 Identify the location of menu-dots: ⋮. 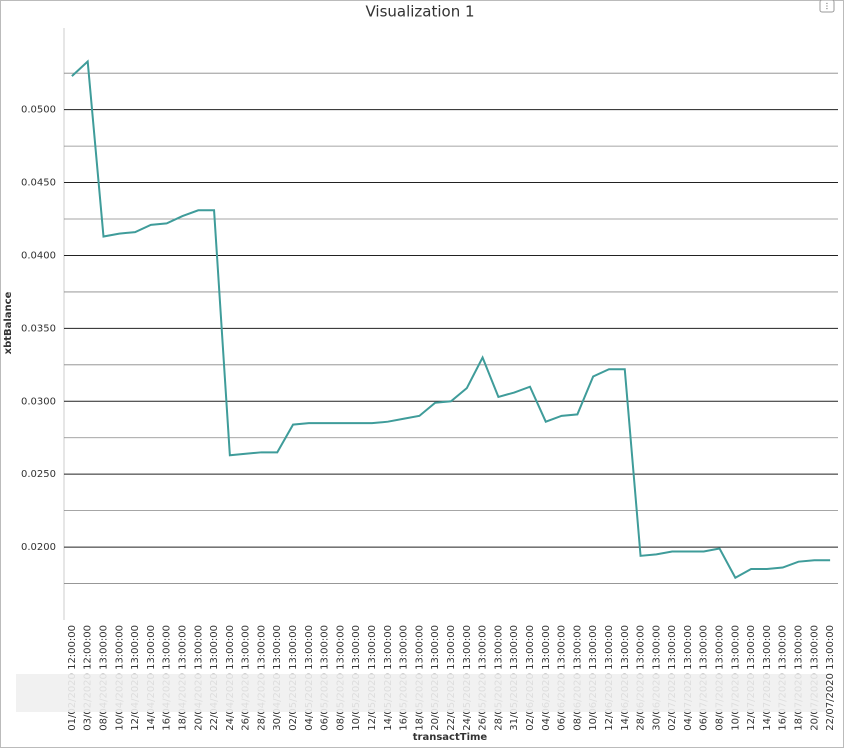
(827, 6).